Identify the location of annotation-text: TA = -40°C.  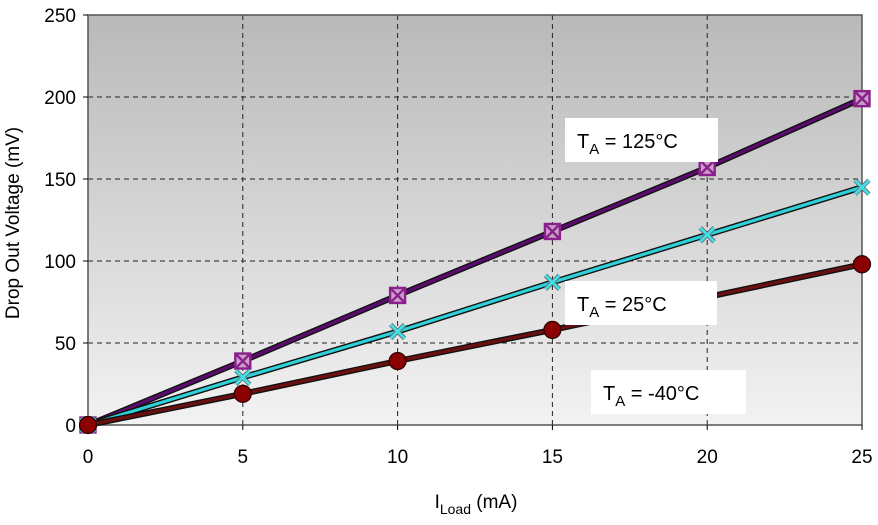
(651, 396).